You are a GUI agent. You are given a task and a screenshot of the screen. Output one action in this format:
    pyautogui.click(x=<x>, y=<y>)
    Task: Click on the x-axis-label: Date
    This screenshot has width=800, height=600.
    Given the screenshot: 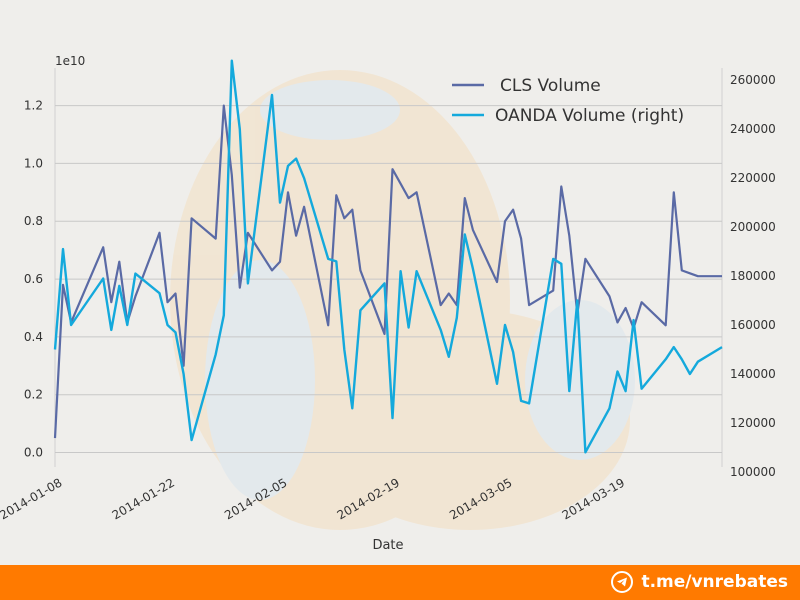 What is the action you would take?
    pyautogui.click(x=387, y=545)
    